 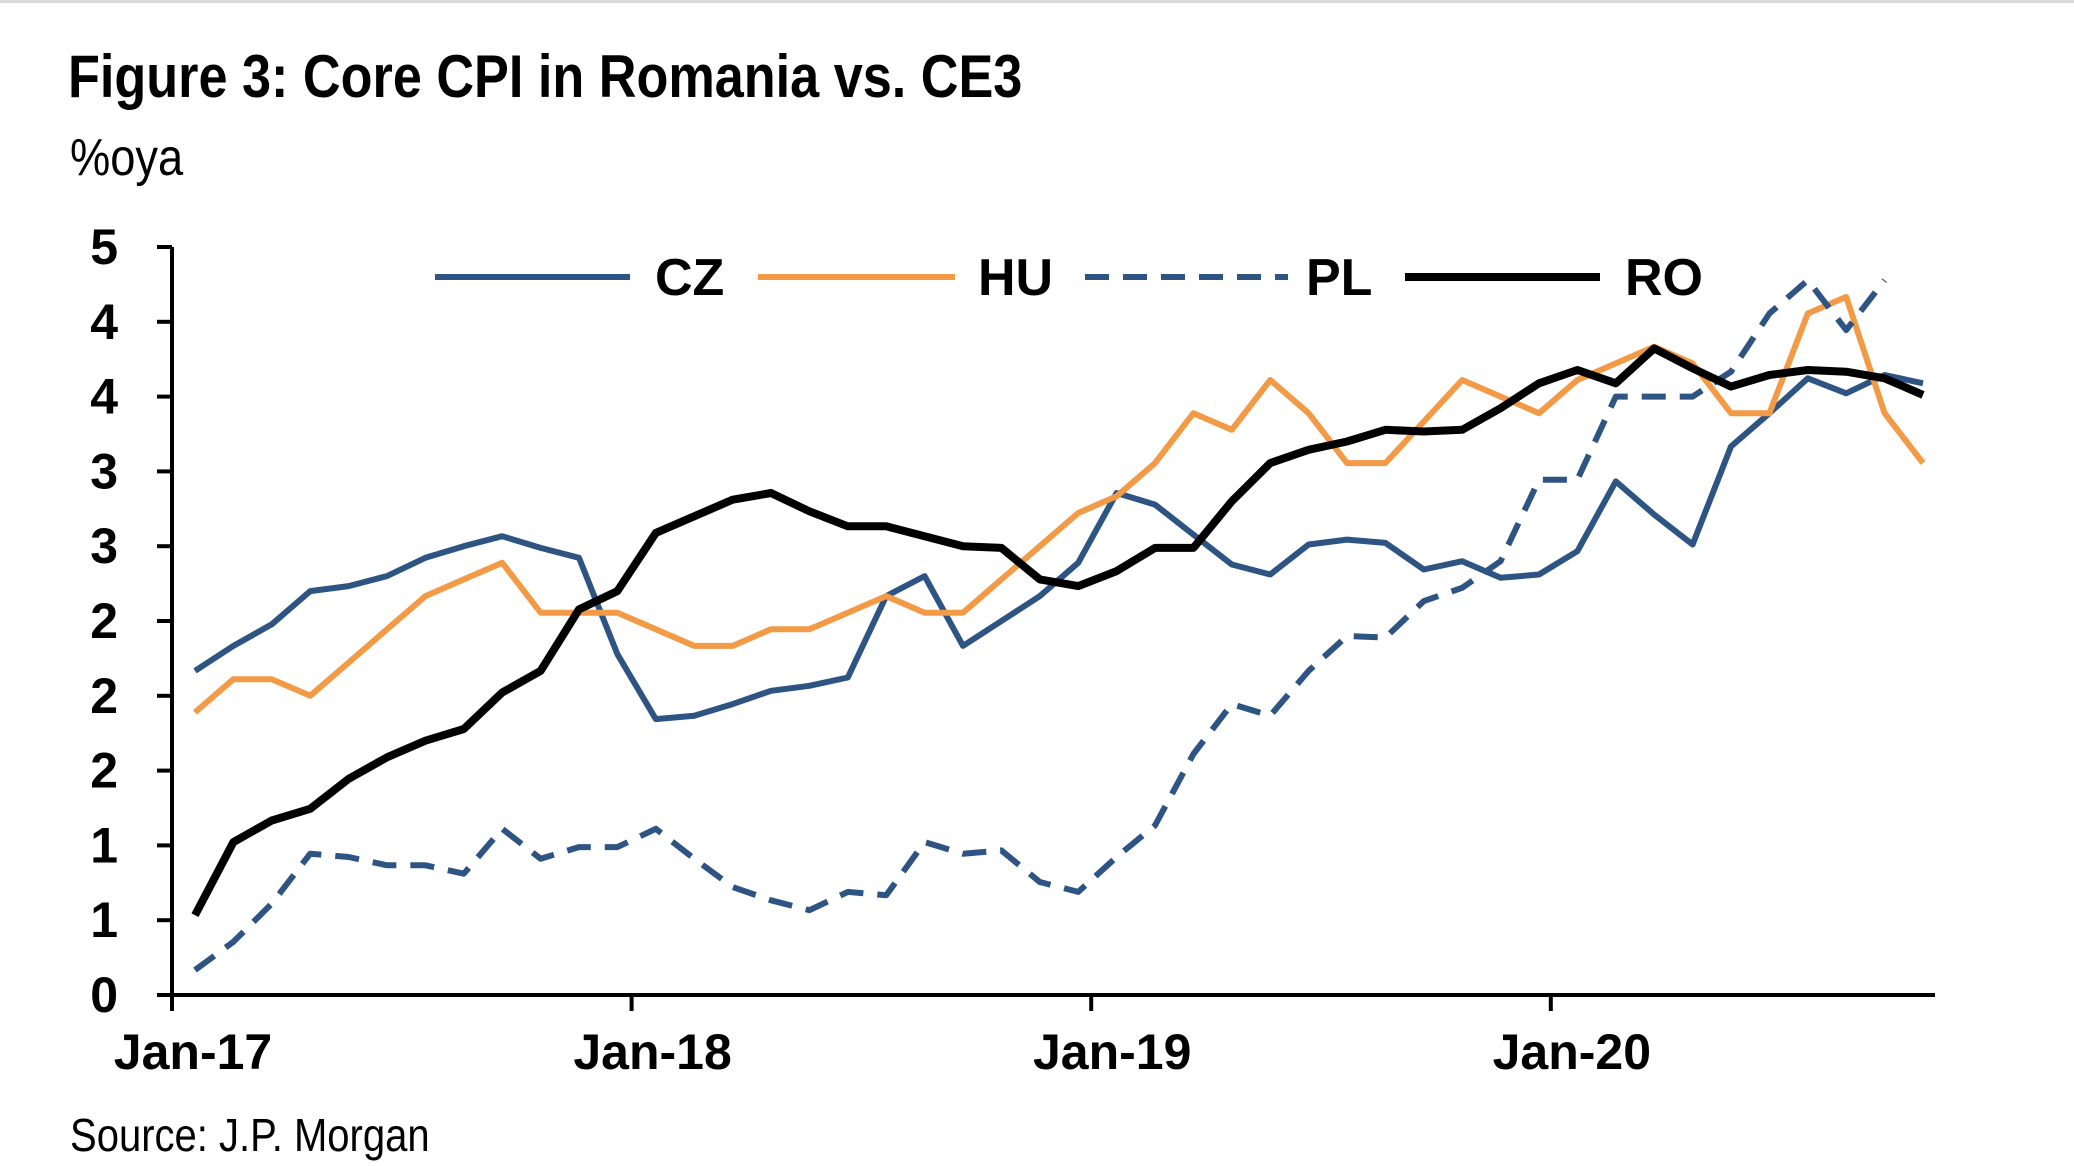 I want to click on x-tick-label: Jan-19, so click(x=1112, y=1052).